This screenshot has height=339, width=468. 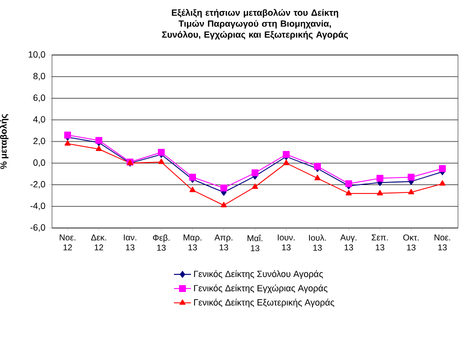 What do you see at coordinates (286, 242) in the screenshot?
I see `x-tick-label: Ιουν. 13` at bounding box center [286, 242].